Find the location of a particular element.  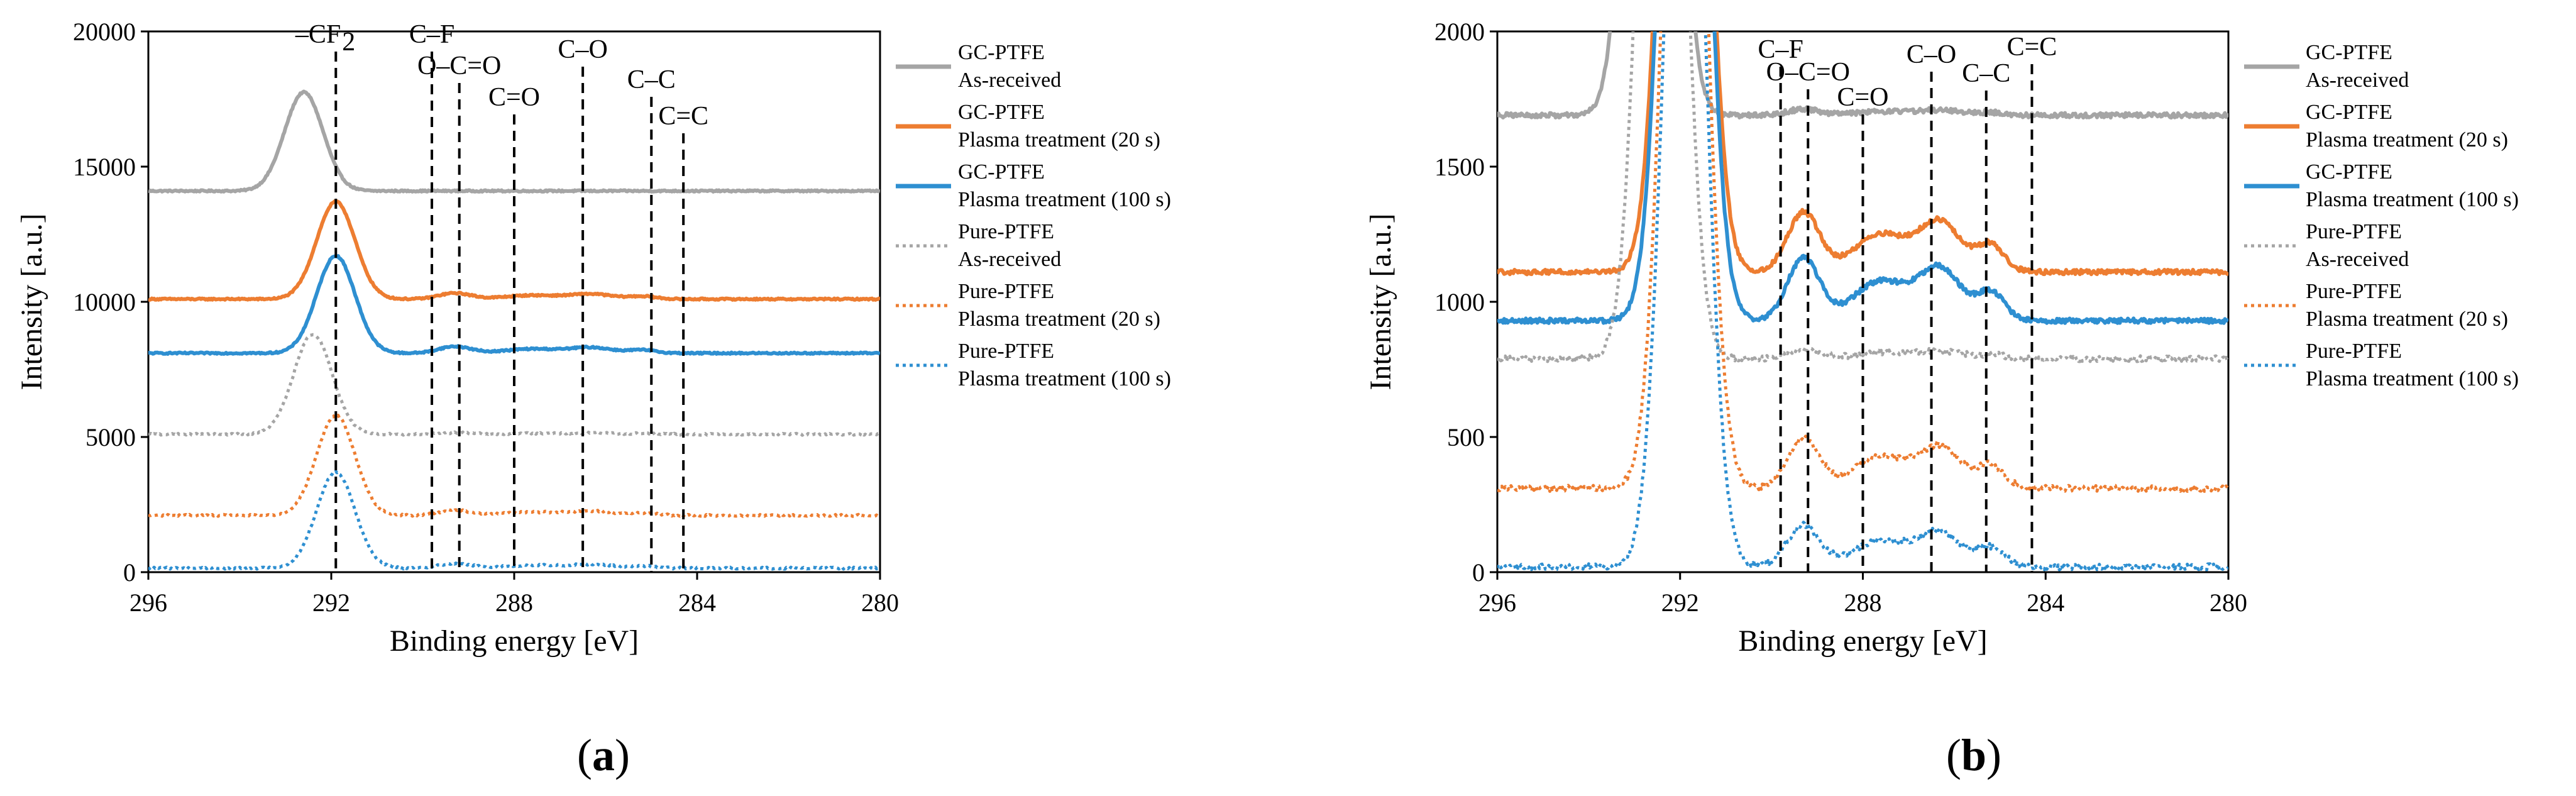

panel-label: (a) is located at coordinates (603, 755).